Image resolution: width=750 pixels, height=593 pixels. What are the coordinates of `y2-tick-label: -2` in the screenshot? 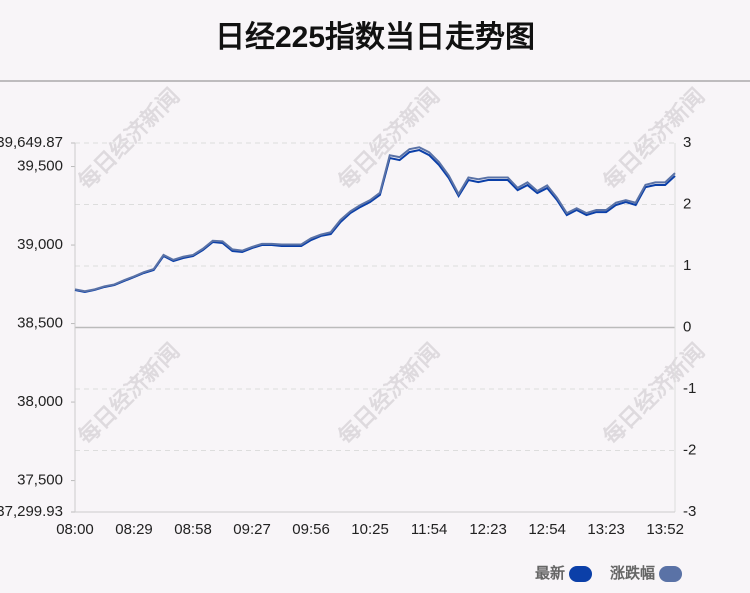 It's located at (689, 449).